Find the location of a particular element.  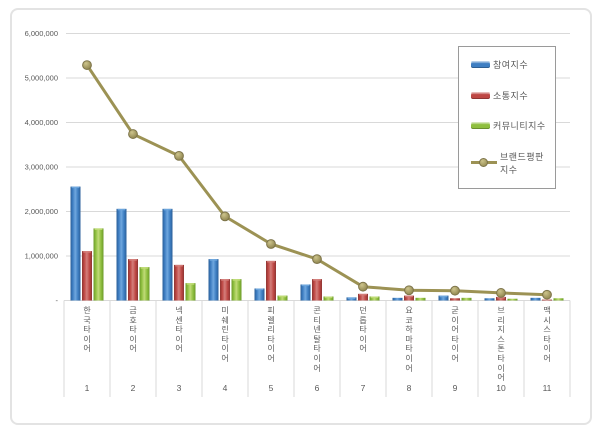

category-rank: 8 is located at coordinates (409, 388).